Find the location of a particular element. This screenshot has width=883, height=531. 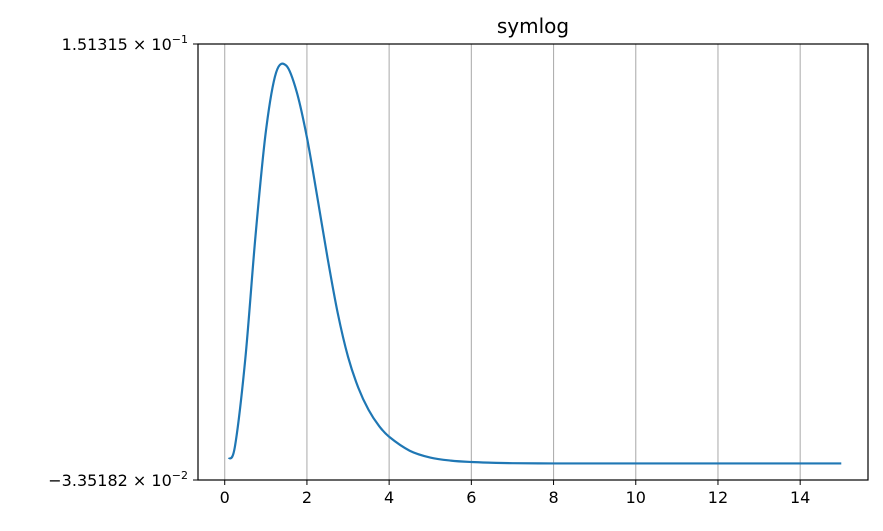

y-tick-exponent: −1 is located at coordinates (180, 39).